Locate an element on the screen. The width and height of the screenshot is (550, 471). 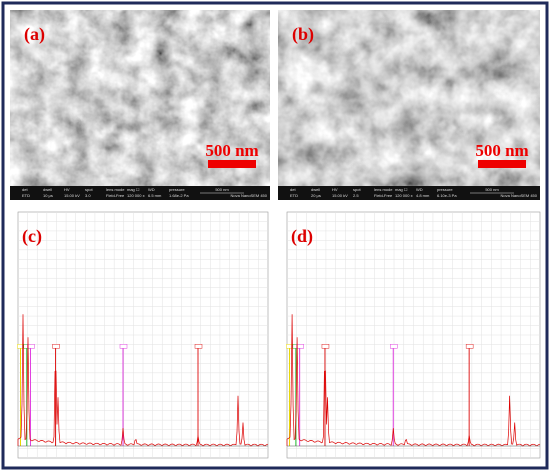
info-value: 10 μs is located at coordinates (48, 195).